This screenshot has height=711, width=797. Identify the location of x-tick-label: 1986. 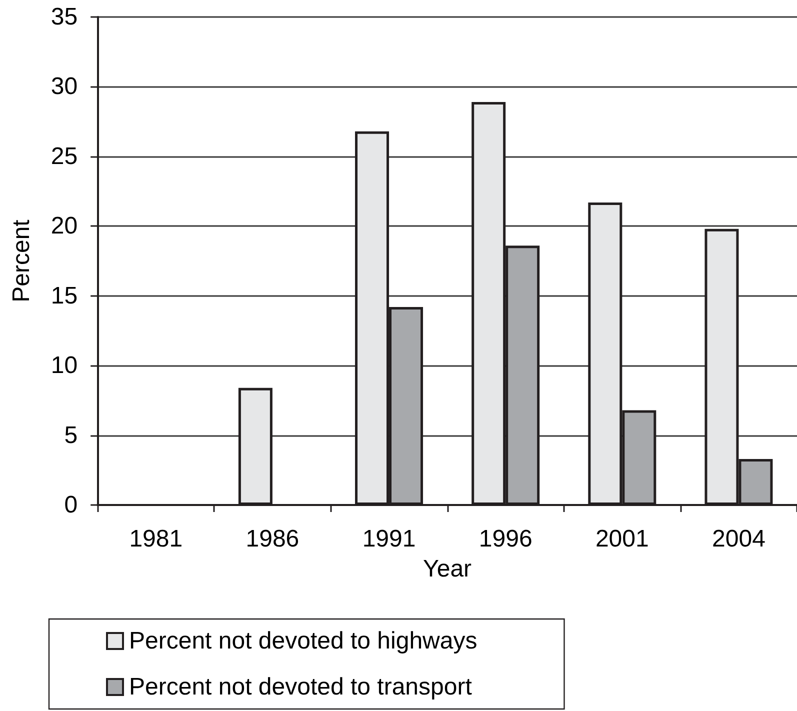
(273, 539).